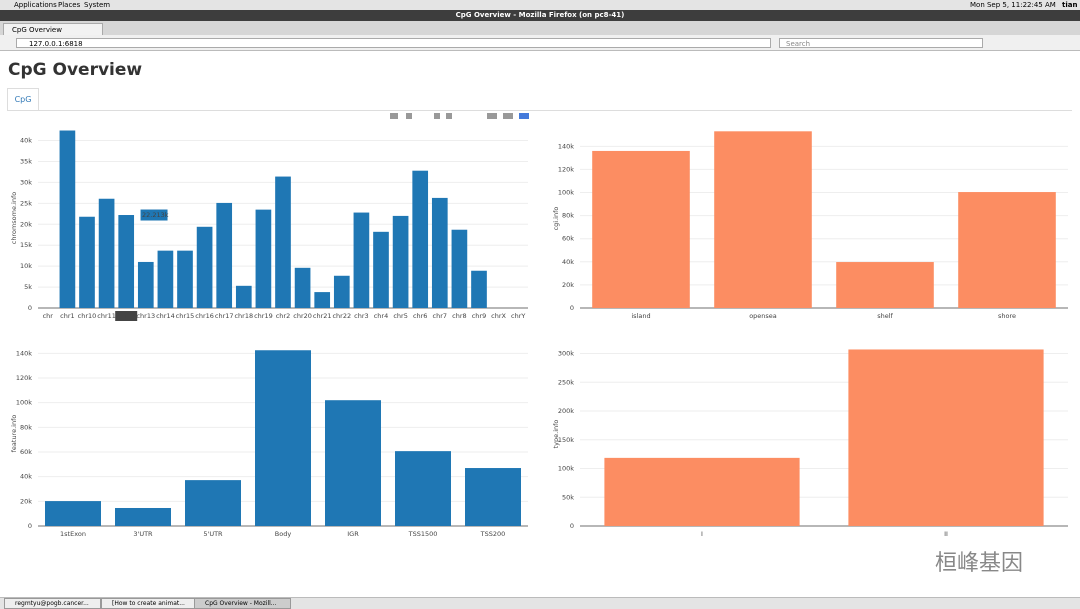 The height and width of the screenshot is (609, 1080). I want to click on y-tick-label: 200k, so click(566, 411).